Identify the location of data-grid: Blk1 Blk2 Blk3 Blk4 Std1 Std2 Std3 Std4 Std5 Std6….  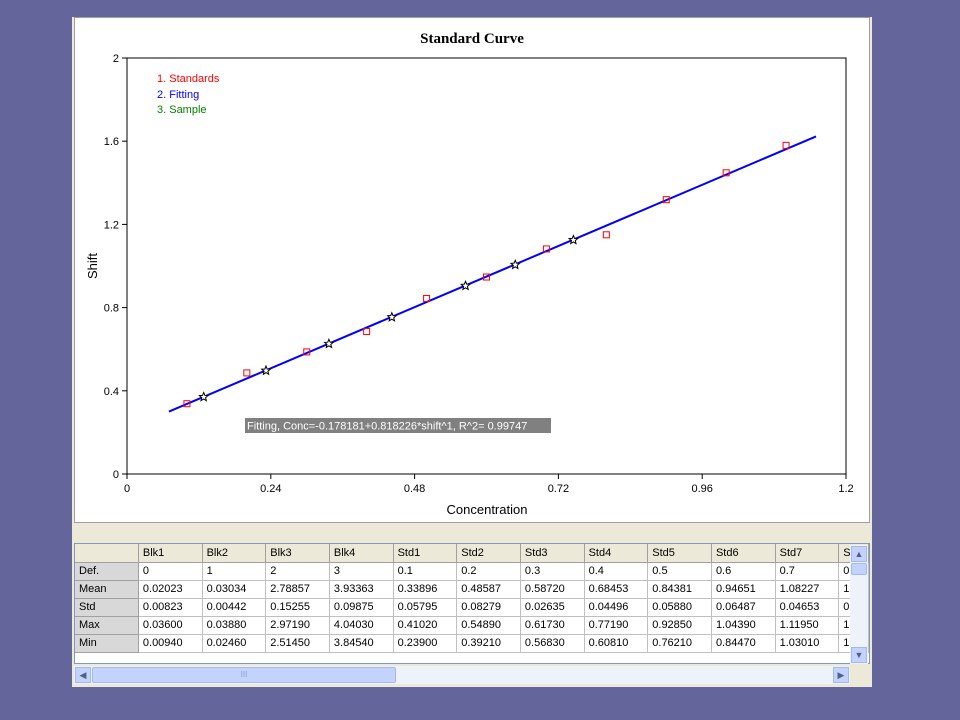
(472, 603).